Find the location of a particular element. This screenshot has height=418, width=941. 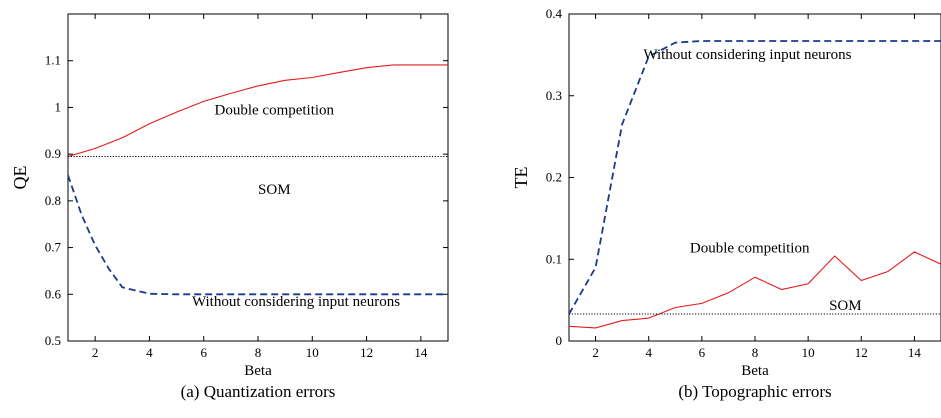

y-tick-label: 1 is located at coordinates (58, 106).